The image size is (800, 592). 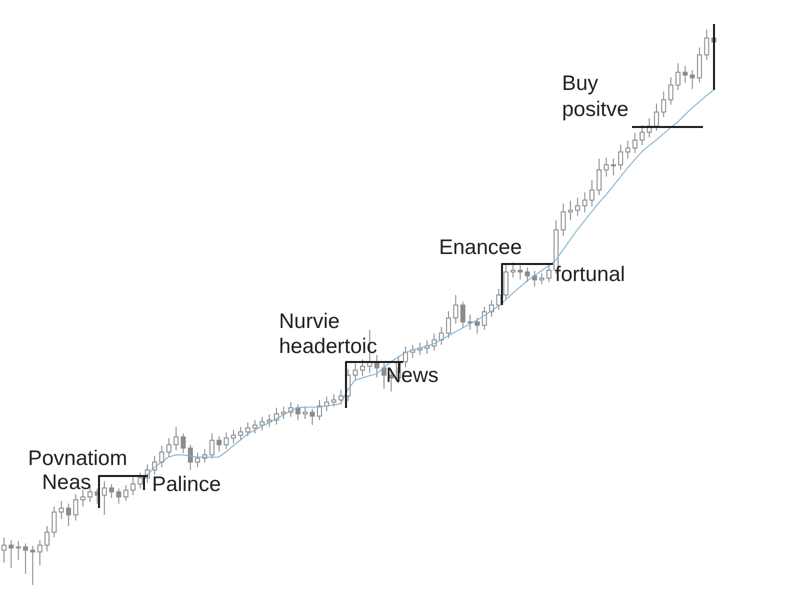 I want to click on annotation: Nurvie headertoic, so click(x=328, y=334).